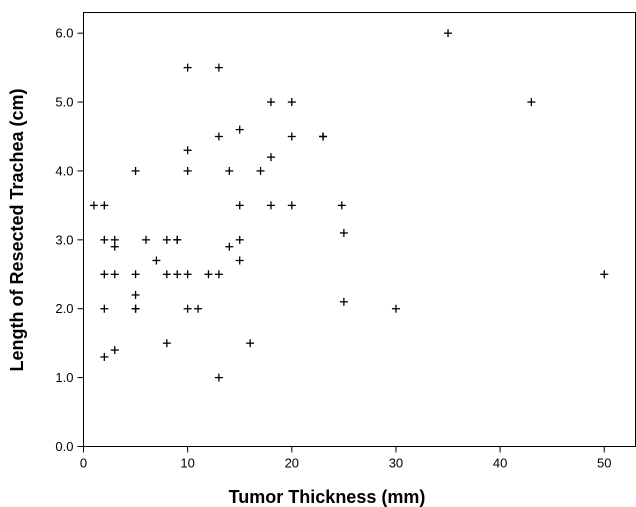 This screenshot has width=636, height=507. What do you see at coordinates (17, 229) in the screenshot?
I see `y-axis-title: Length of Resected Trachea (cm)` at bounding box center [17, 229].